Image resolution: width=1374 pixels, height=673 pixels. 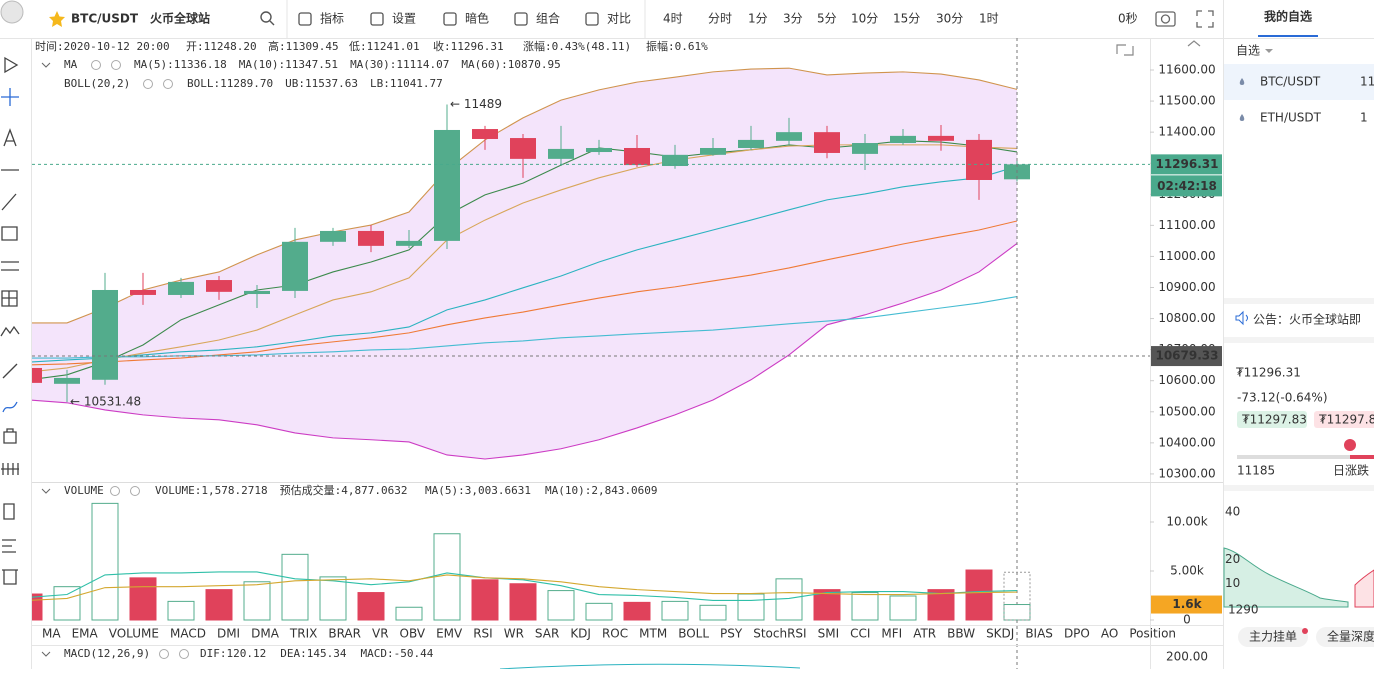 I want to click on menu-item: 设置, so click(x=404, y=19).